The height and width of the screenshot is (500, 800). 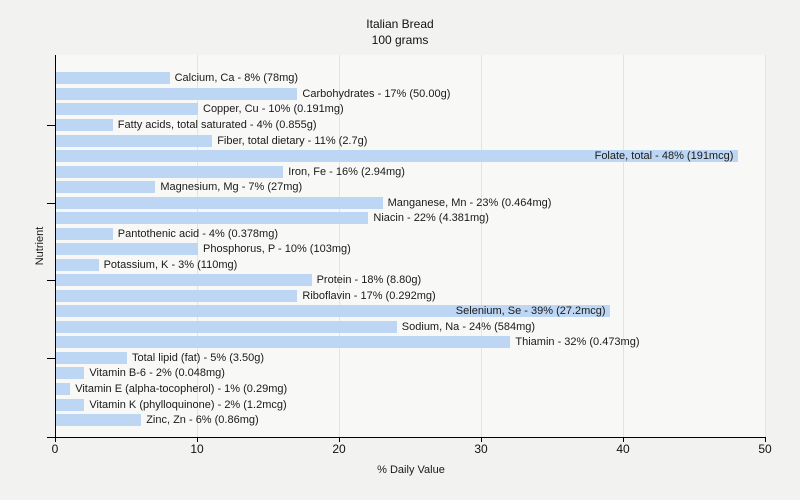 What do you see at coordinates (406, 437) in the screenshot?
I see `x-axis-line` at bounding box center [406, 437].